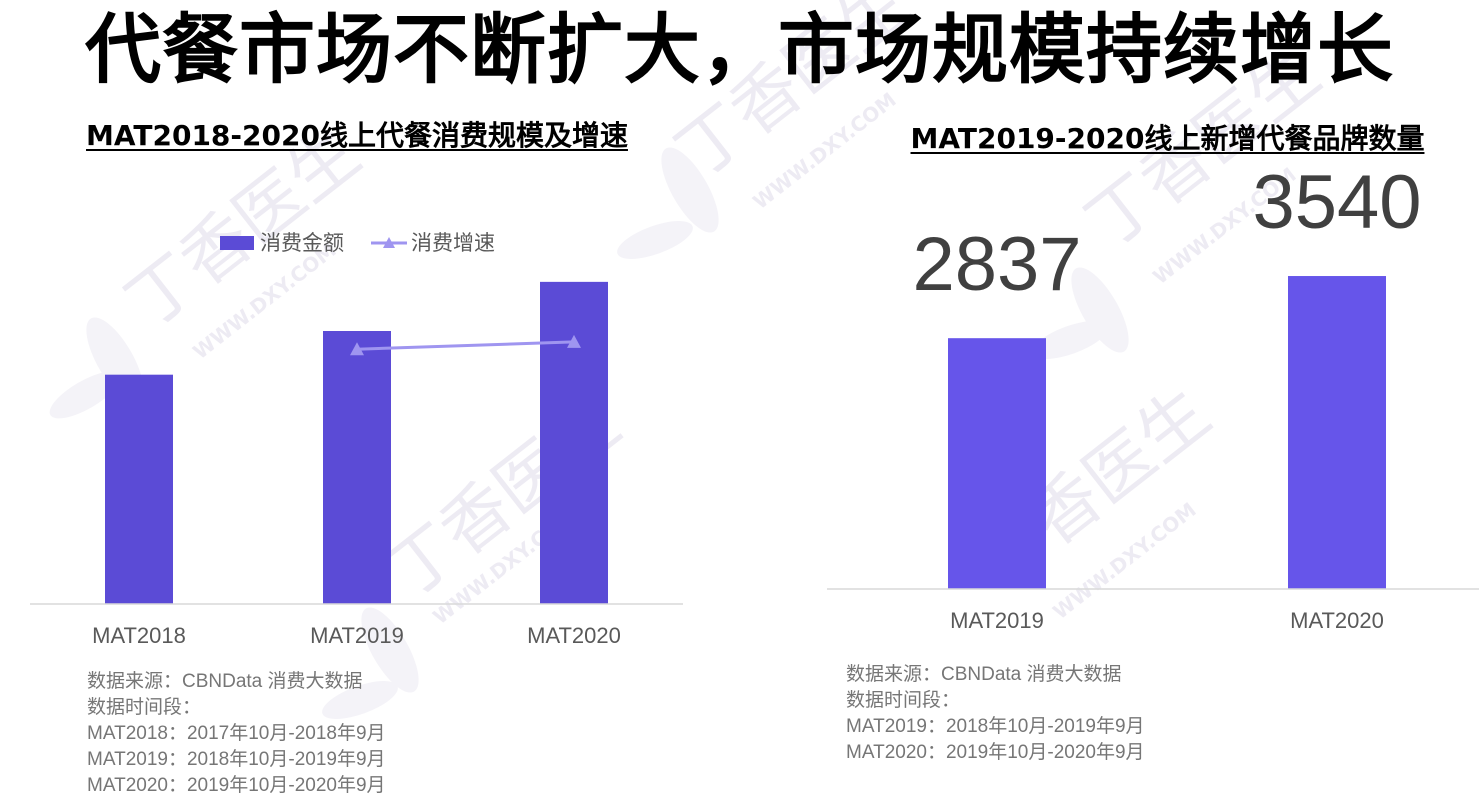 This screenshot has width=1479, height=810. What do you see at coordinates (1167, 620) in the screenshot?
I see `right-x-ticks: MAT2019 MAT2020` at bounding box center [1167, 620].